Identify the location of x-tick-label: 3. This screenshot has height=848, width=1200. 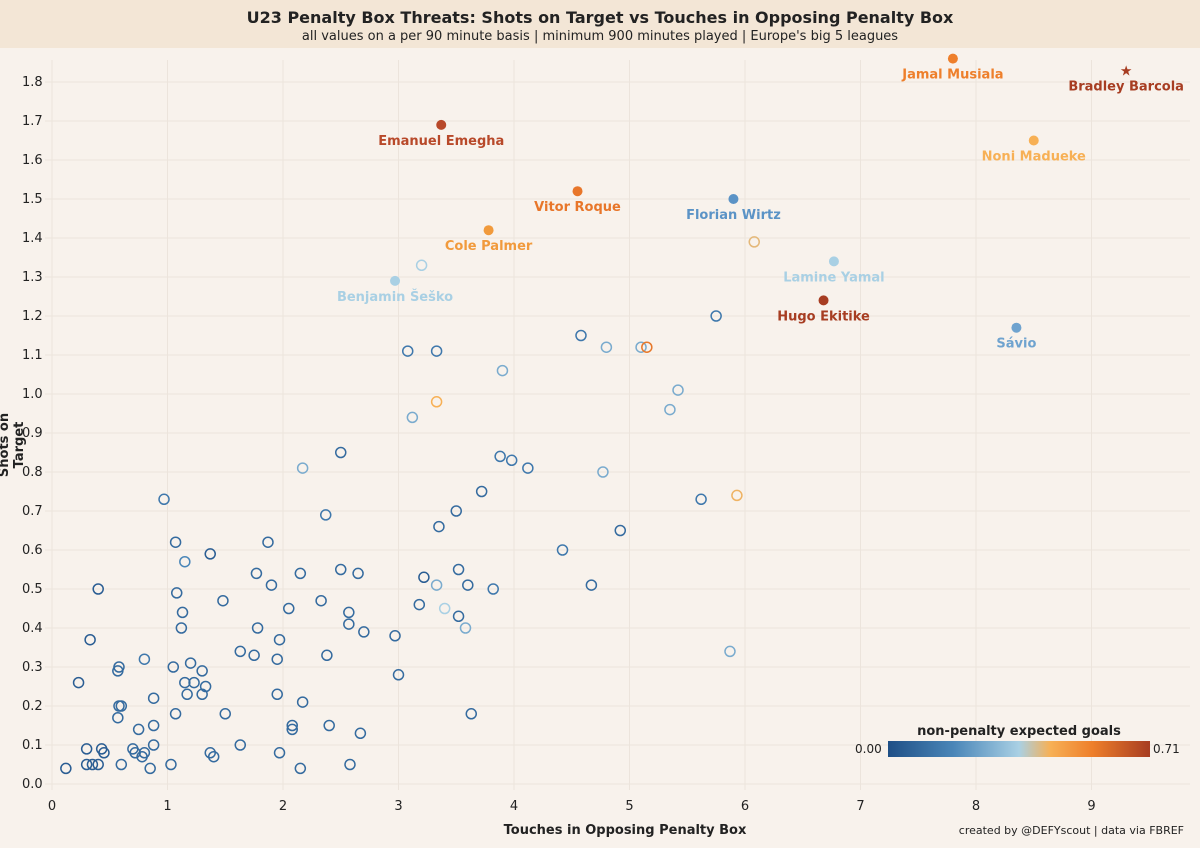
(398, 806).